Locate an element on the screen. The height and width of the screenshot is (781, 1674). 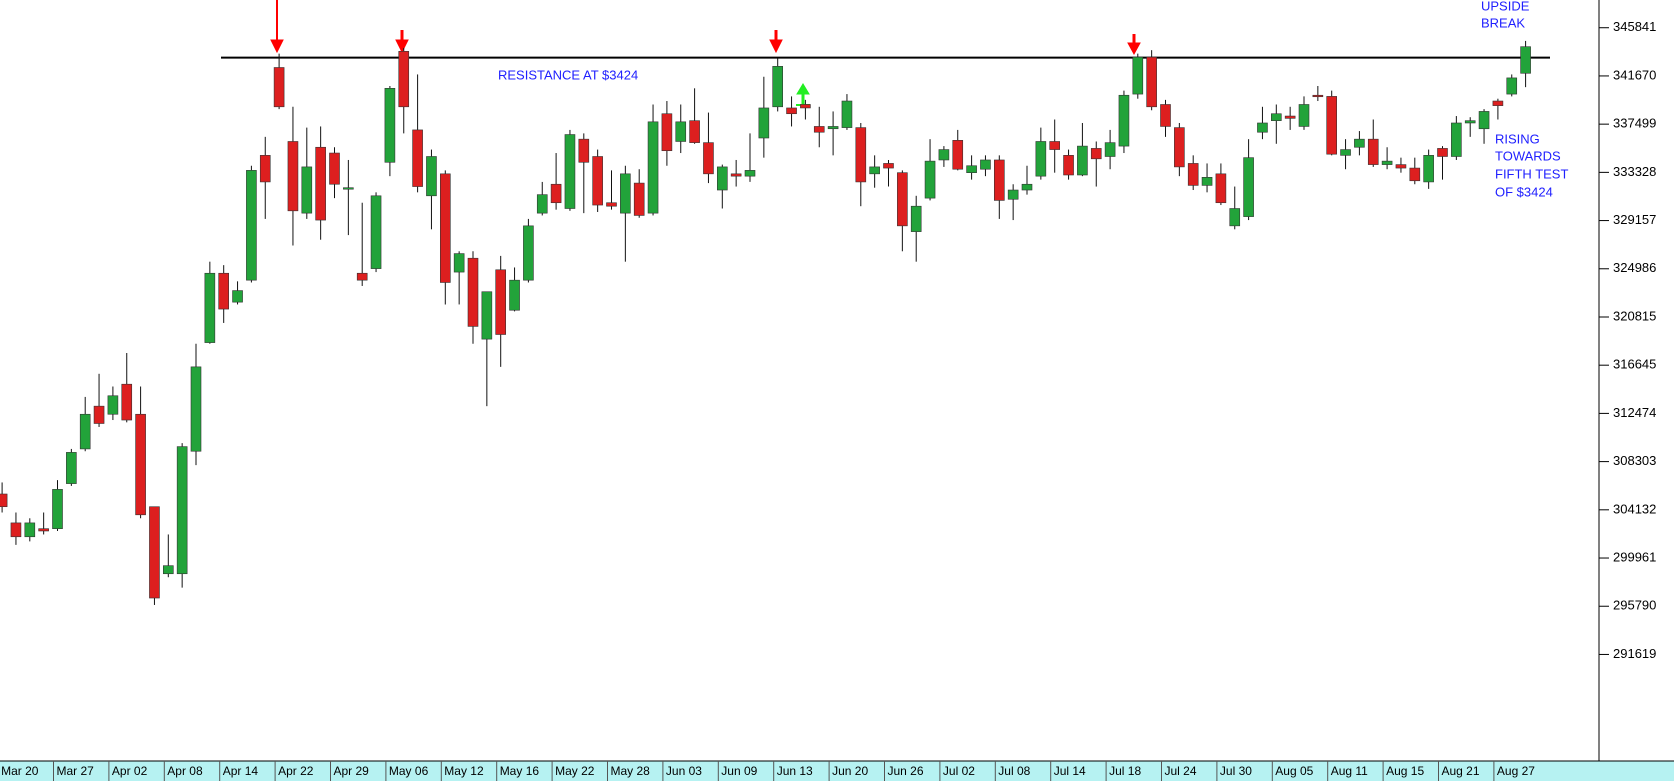
x-tick-label: Jul 24 is located at coordinates (1181, 771).